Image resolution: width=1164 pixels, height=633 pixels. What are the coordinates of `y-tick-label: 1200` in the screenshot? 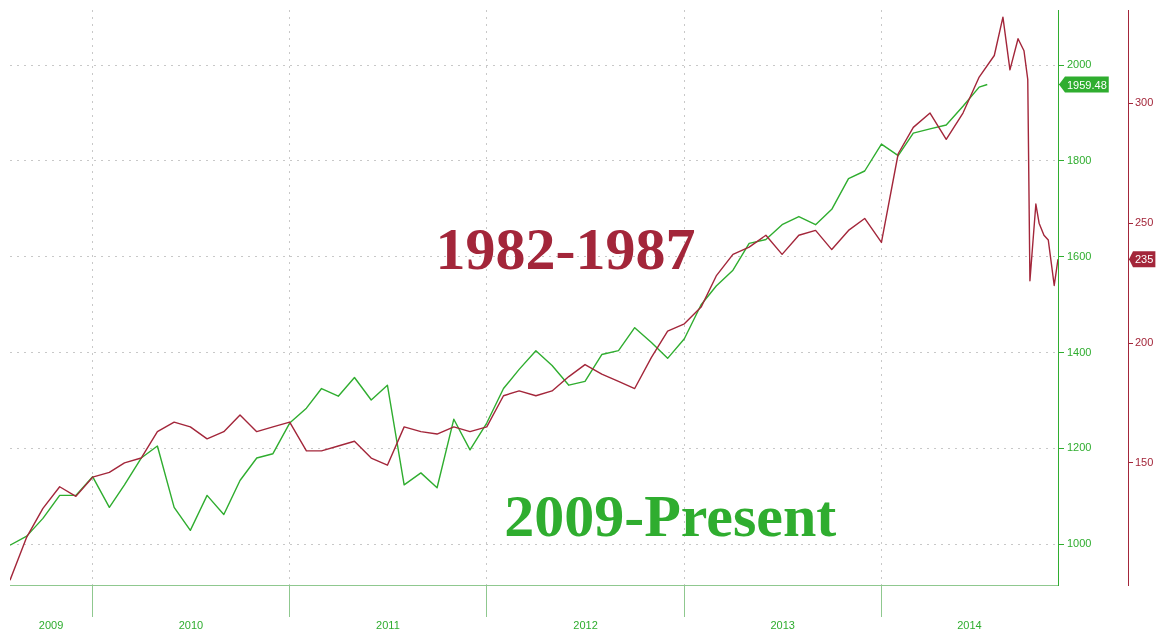 It's located at (1079, 447).